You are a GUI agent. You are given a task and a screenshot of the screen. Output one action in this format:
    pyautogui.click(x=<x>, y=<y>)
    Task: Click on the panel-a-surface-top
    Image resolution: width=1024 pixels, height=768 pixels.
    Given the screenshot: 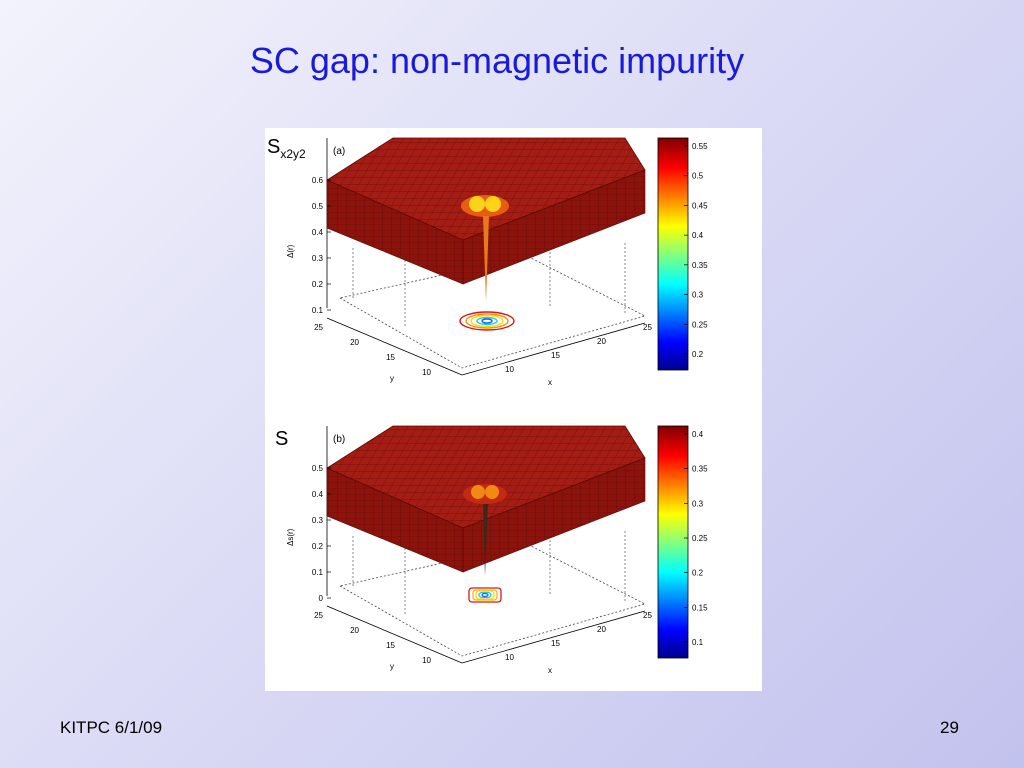 What is the action you would take?
    pyautogui.click(x=486, y=189)
    